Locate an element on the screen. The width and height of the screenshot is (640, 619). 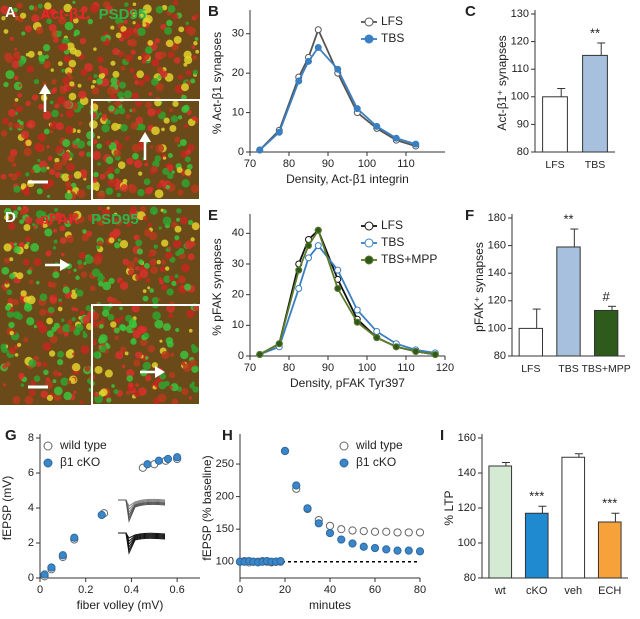
x-tick-label: 0 is located at coordinates (40, 590).